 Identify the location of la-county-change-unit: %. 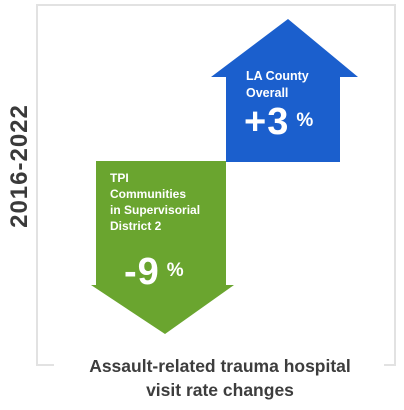
(305, 120).